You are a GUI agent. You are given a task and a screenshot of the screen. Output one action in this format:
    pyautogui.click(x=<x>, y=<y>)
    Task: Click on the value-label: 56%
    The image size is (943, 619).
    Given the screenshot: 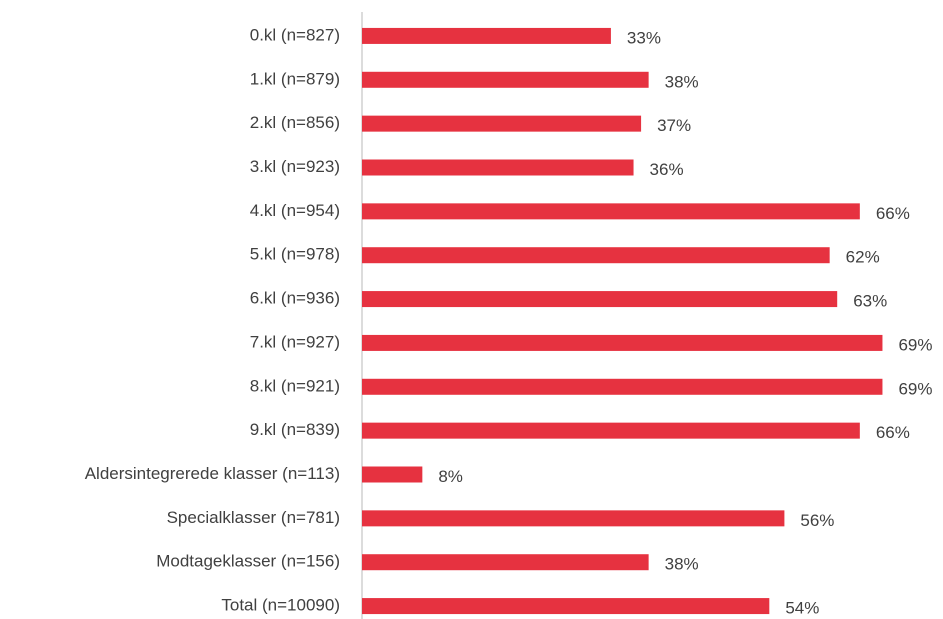 What is the action you would take?
    pyautogui.click(x=817, y=520)
    